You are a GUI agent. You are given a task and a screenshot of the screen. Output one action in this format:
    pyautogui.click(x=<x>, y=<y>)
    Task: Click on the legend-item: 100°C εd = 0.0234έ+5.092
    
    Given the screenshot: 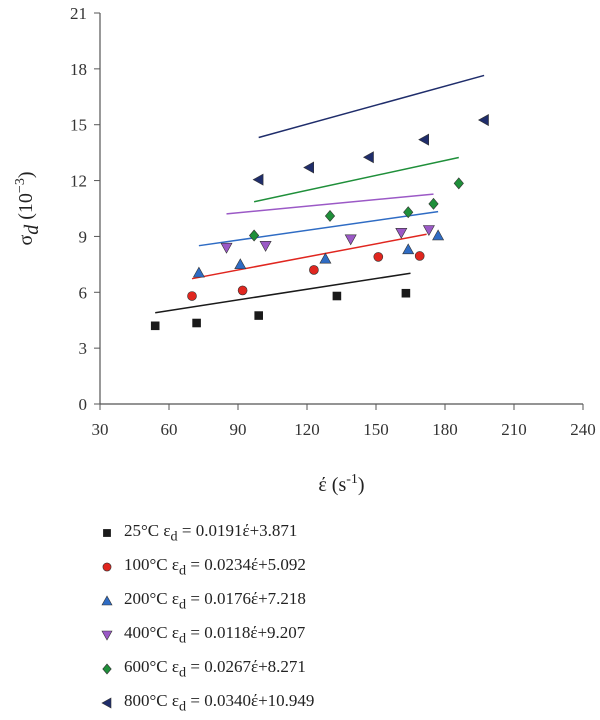 What is the action you would take?
    pyautogui.click(x=302, y=567)
    